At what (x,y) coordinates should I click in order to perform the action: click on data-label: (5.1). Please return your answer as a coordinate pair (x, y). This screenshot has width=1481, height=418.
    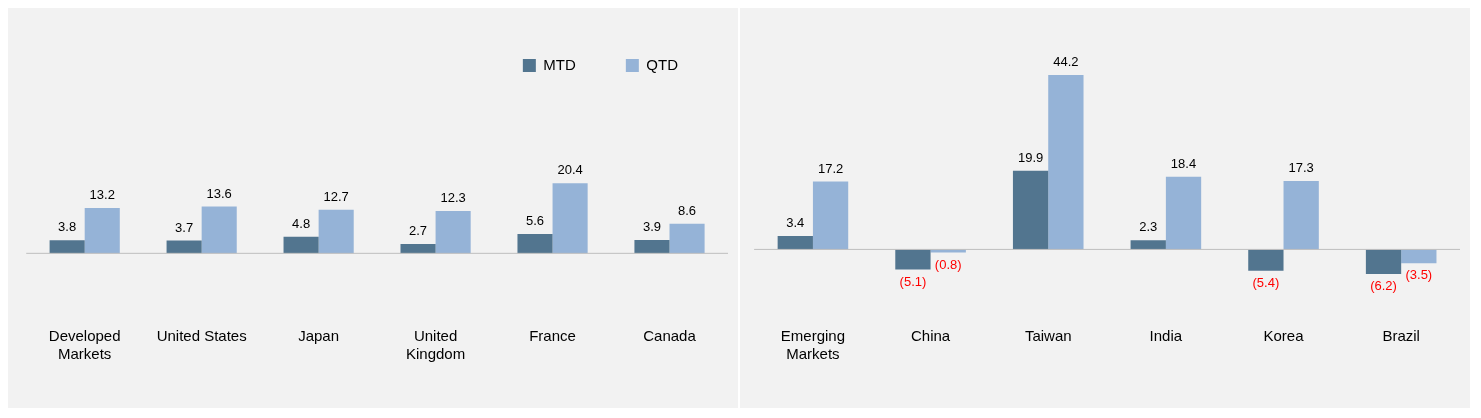
    Looking at the image, I should click on (913, 281).